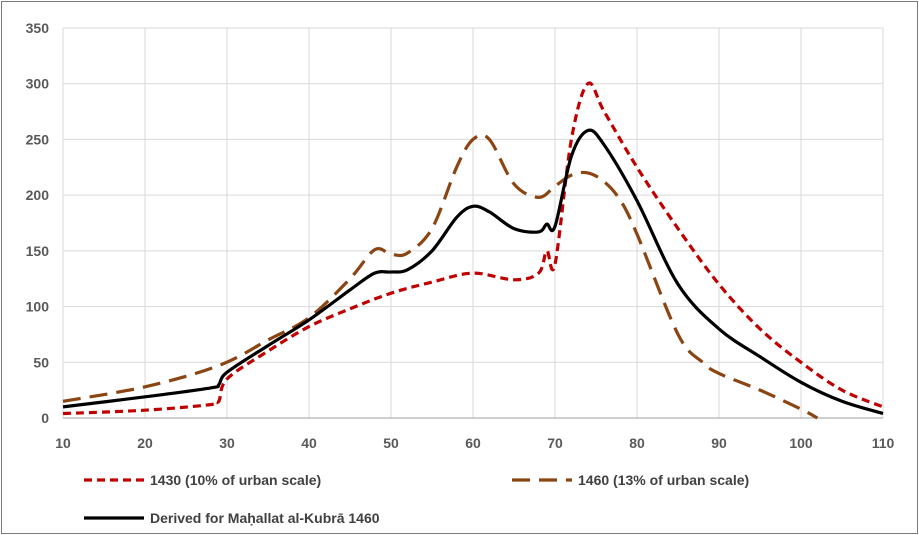 This screenshot has width=919, height=535. Describe the element at coordinates (235, 480) in the screenshot. I see `legend-label-1: 1430 (10% of urban scale)` at that location.